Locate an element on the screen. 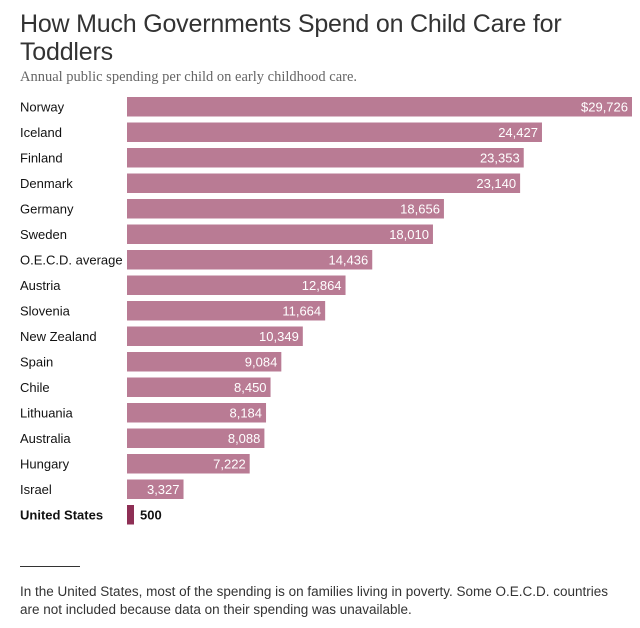 The width and height of the screenshot is (640, 628). value-label: 3,327 is located at coordinates (163, 489).